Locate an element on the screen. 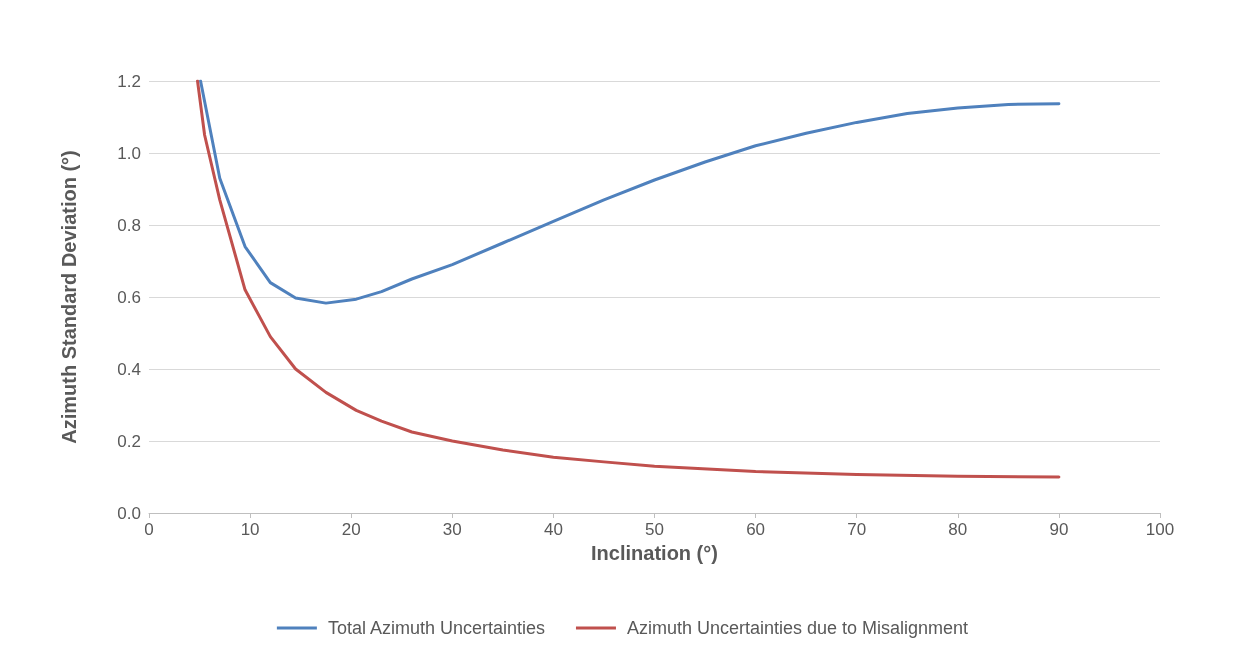  x-tick-label: 0 is located at coordinates (149, 529).